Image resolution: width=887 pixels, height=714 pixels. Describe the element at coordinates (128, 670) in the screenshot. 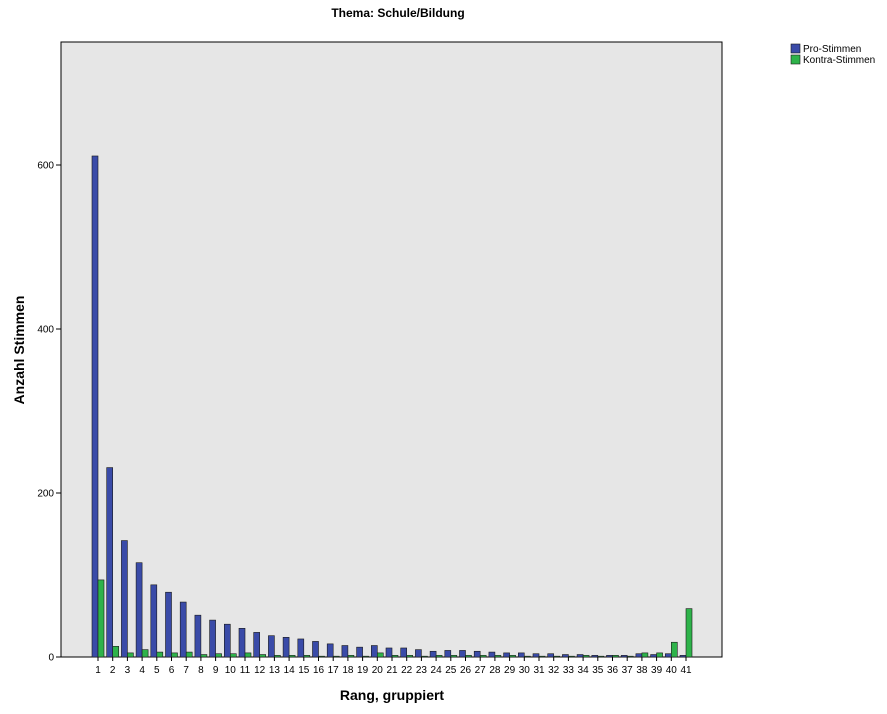

I see `x-tick-label-3: 3` at that location.